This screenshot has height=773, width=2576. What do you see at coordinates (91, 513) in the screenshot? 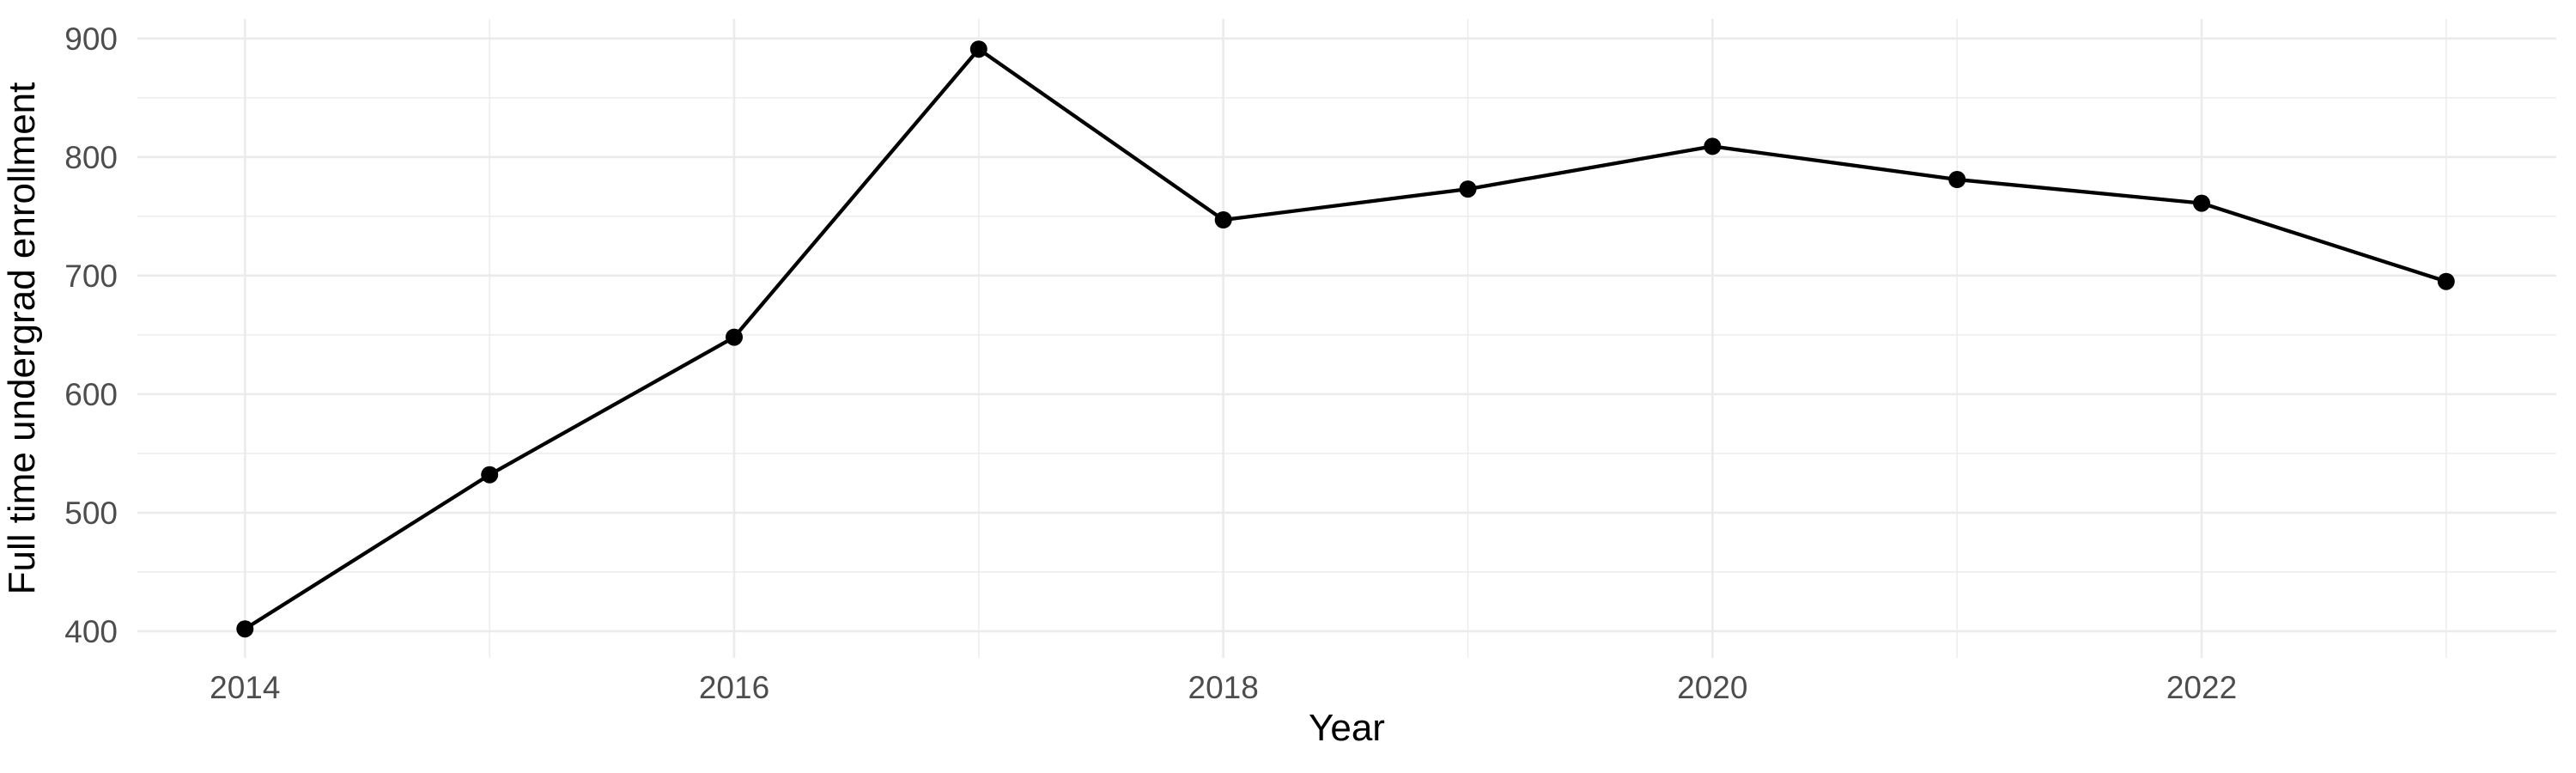
I see `y-tick-label: 500` at bounding box center [91, 513].